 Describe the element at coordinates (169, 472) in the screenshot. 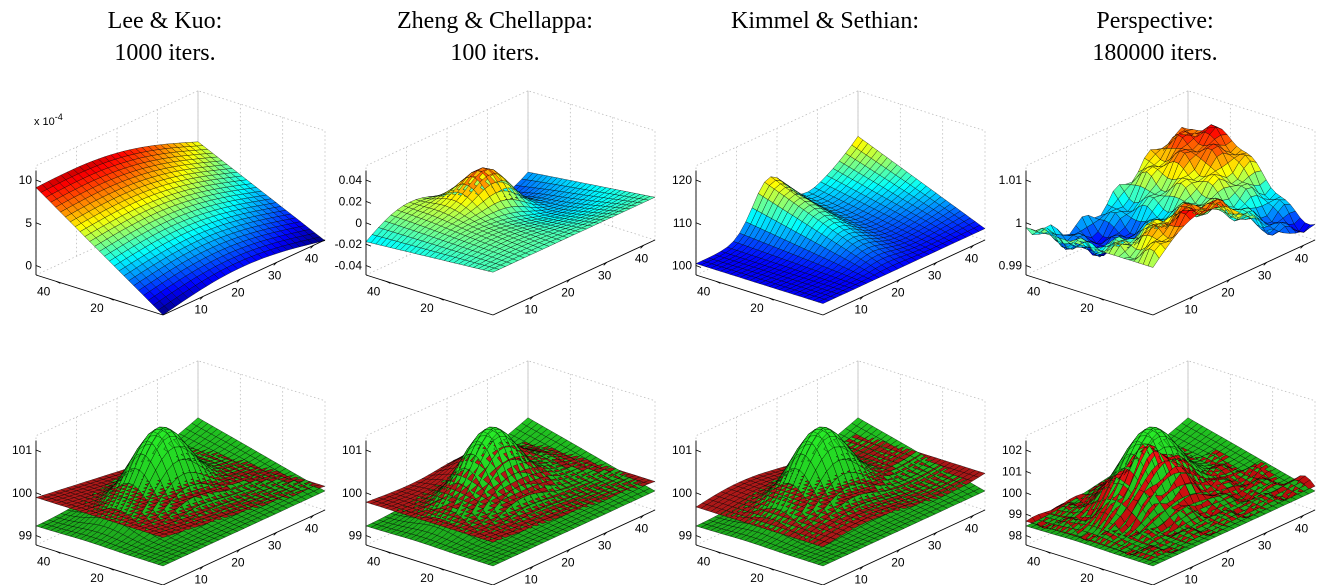

I see `surface-panel-5: 101 100 99 10 20 30 40 20 40` at that location.